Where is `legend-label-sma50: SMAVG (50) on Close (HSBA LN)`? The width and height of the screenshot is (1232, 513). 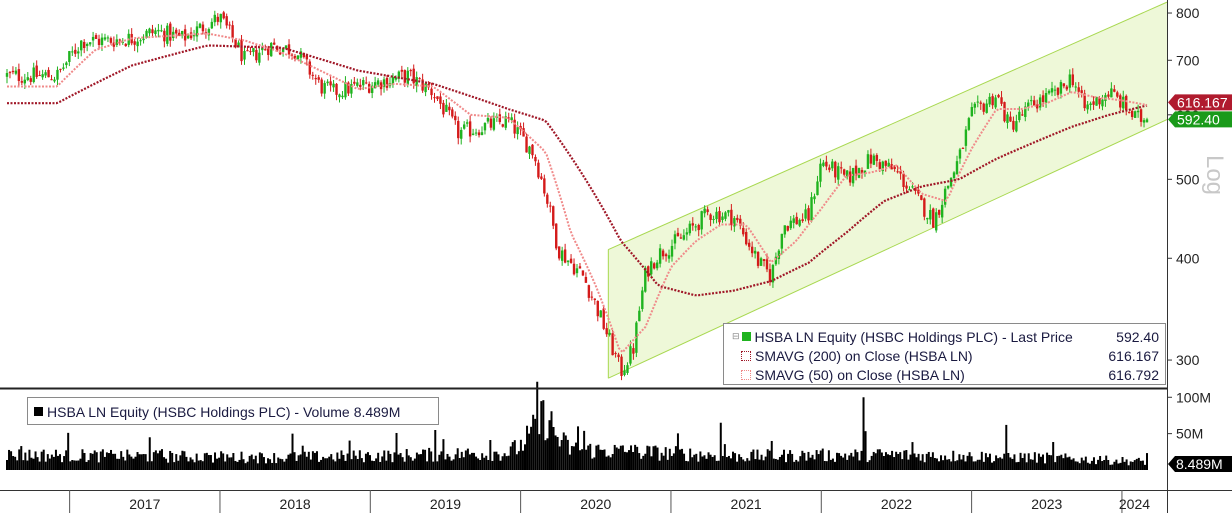 legend-label-sma50: SMAVG (50) on Close (HSBA LN) is located at coordinates (860, 374).